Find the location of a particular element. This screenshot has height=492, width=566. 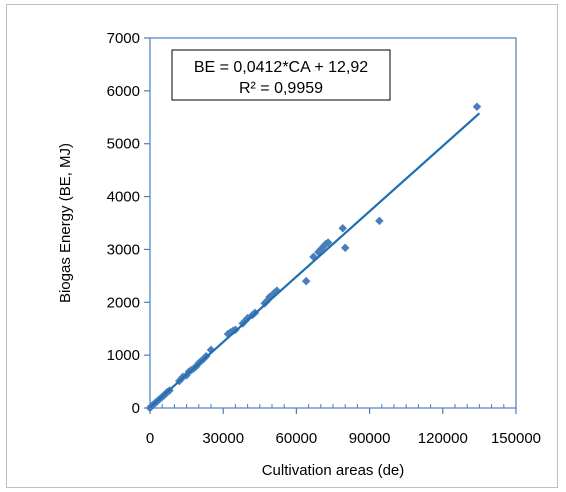

r-squared-text: R² = 0,9959 is located at coordinates (281, 88).